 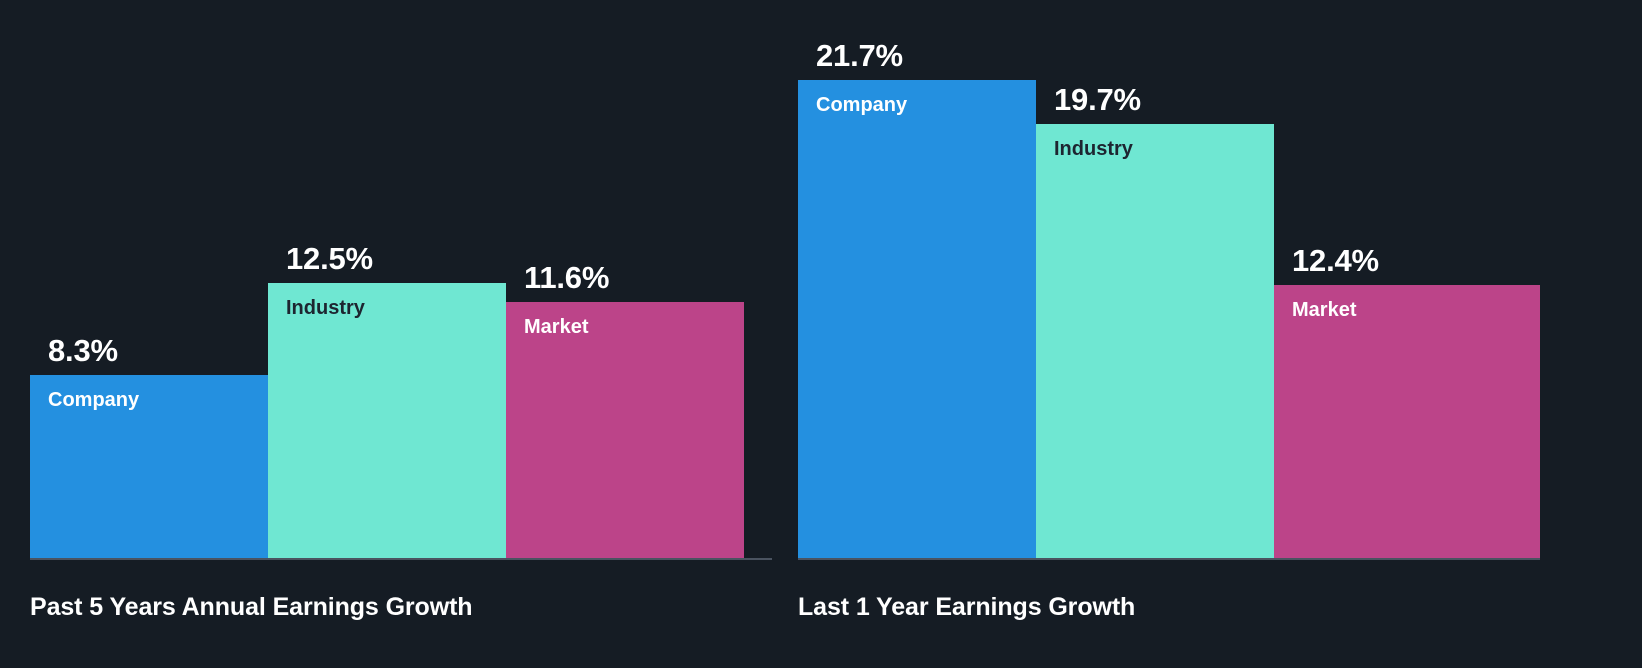 What do you see at coordinates (625, 409) in the screenshot?
I see `bar-market: 11.6% Market` at bounding box center [625, 409].